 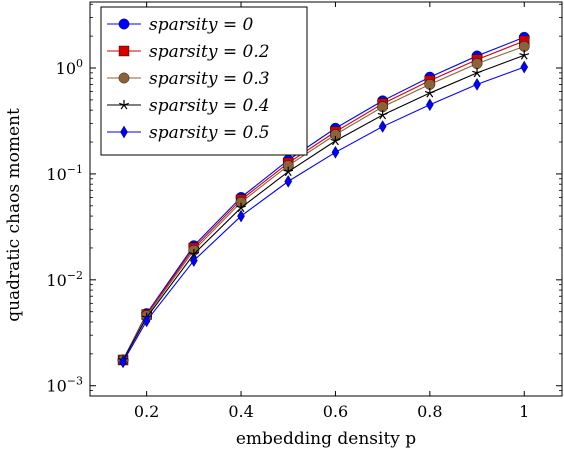 What do you see at coordinates (326, 439) in the screenshot?
I see `x-axis-label: embedding density p` at bounding box center [326, 439].